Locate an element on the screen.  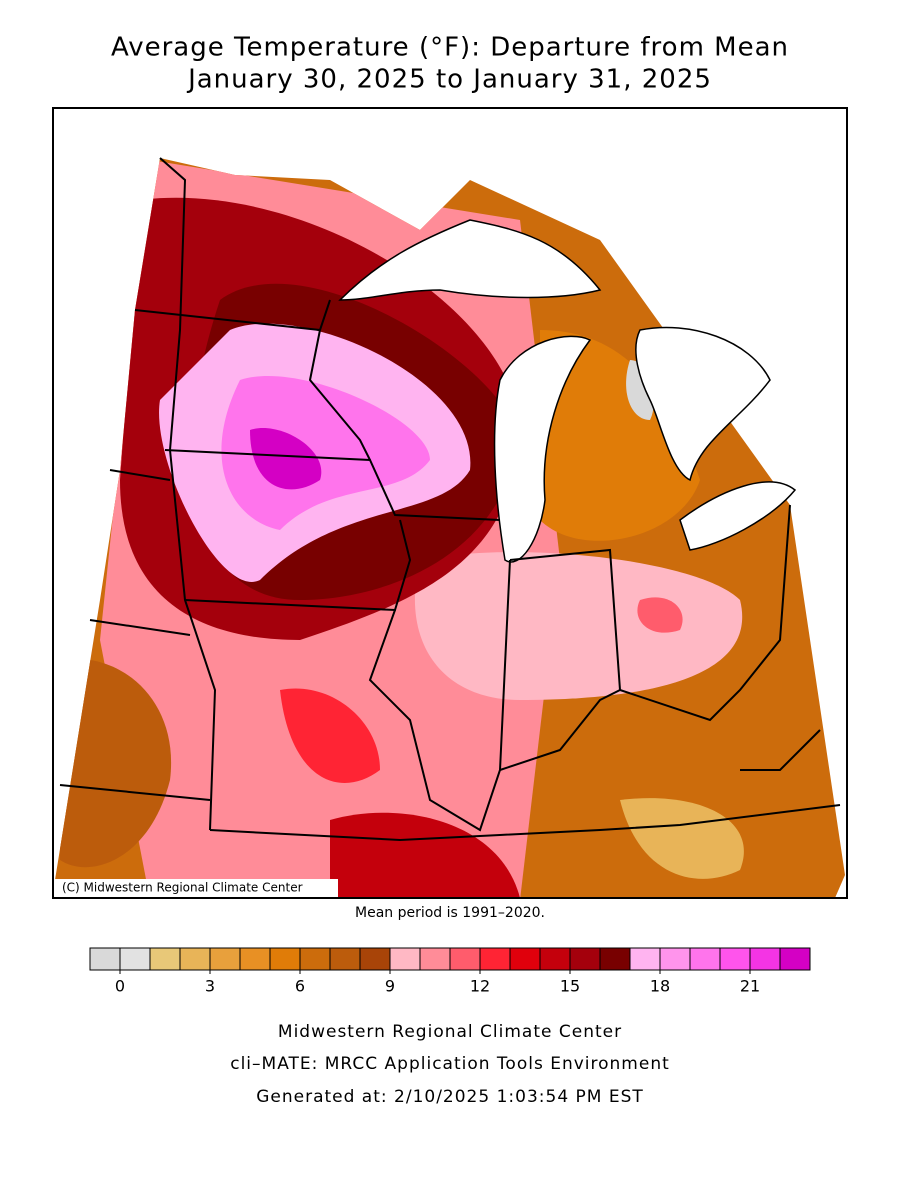
colorbar-tick-label: 6 is located at coordinates (300, 986).